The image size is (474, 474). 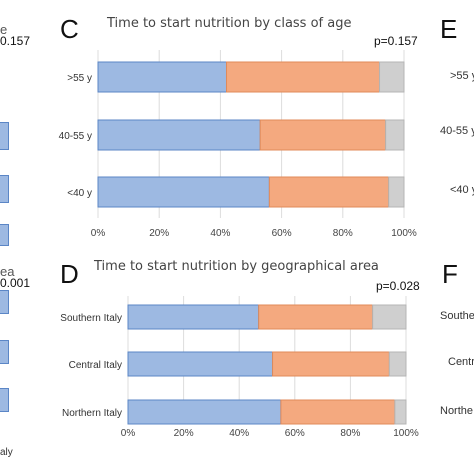 I want to click on left-title-fragment: e, so click(x=4, y=29).